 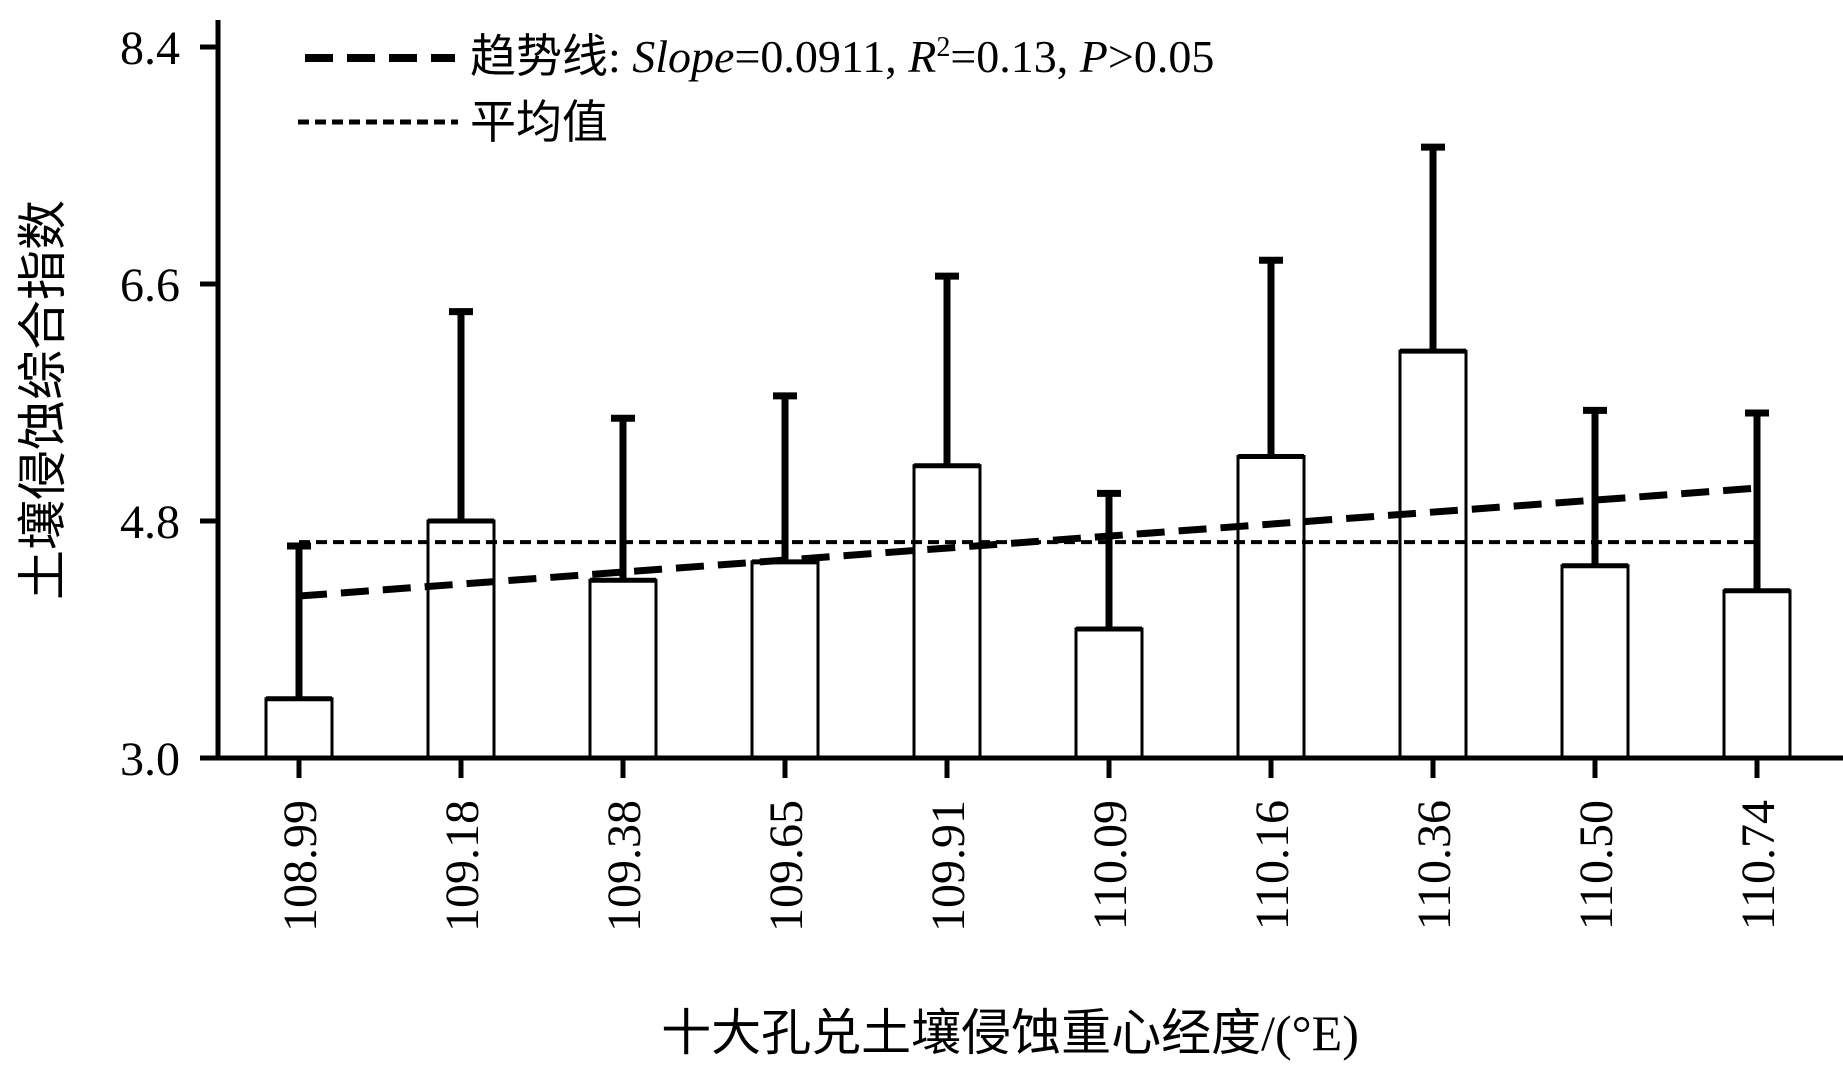 I want to click on x-tick-label: 109.91, so click(x=948, y=866).